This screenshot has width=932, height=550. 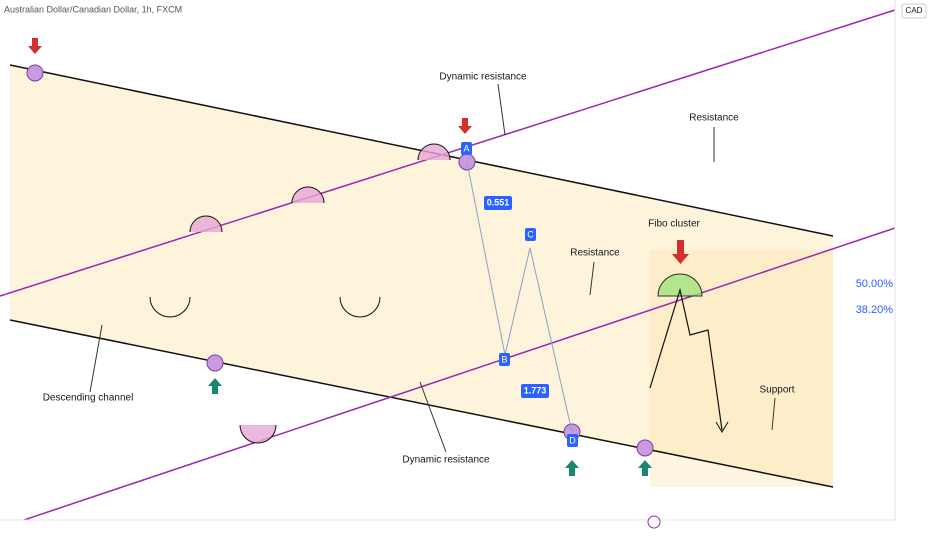 I want to click on projection, so click(x=686, y=359).